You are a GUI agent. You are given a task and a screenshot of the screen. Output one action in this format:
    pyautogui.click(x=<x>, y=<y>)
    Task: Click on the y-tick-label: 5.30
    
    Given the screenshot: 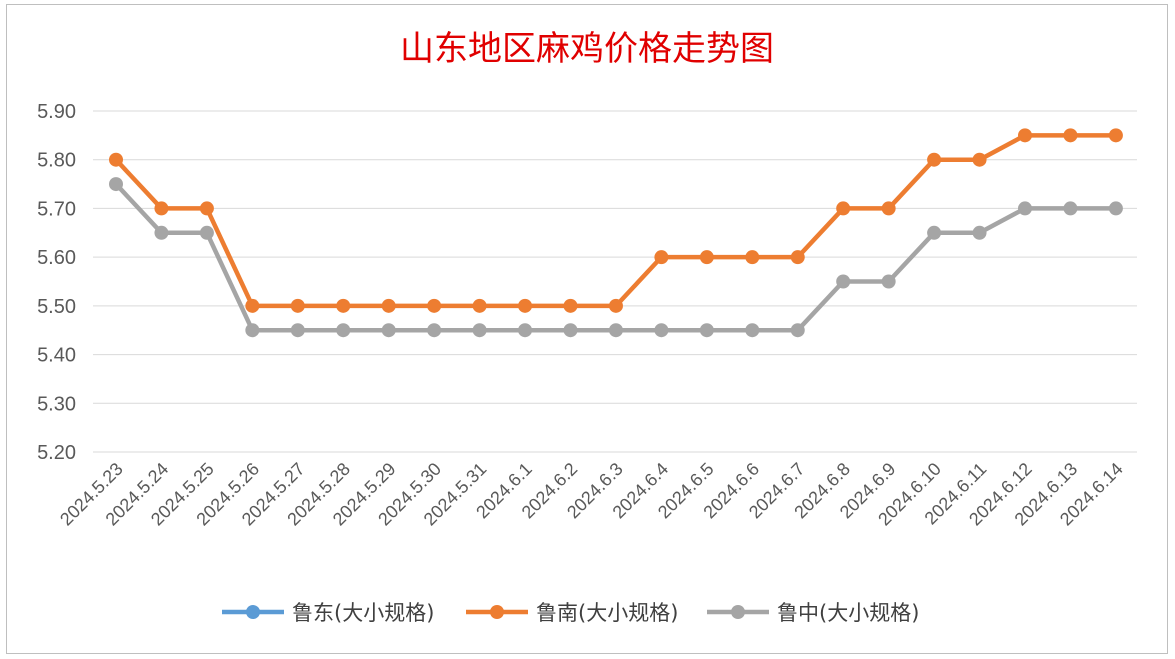 What is the action you would take?
    pyautogui.click(x=56, y=404)
    